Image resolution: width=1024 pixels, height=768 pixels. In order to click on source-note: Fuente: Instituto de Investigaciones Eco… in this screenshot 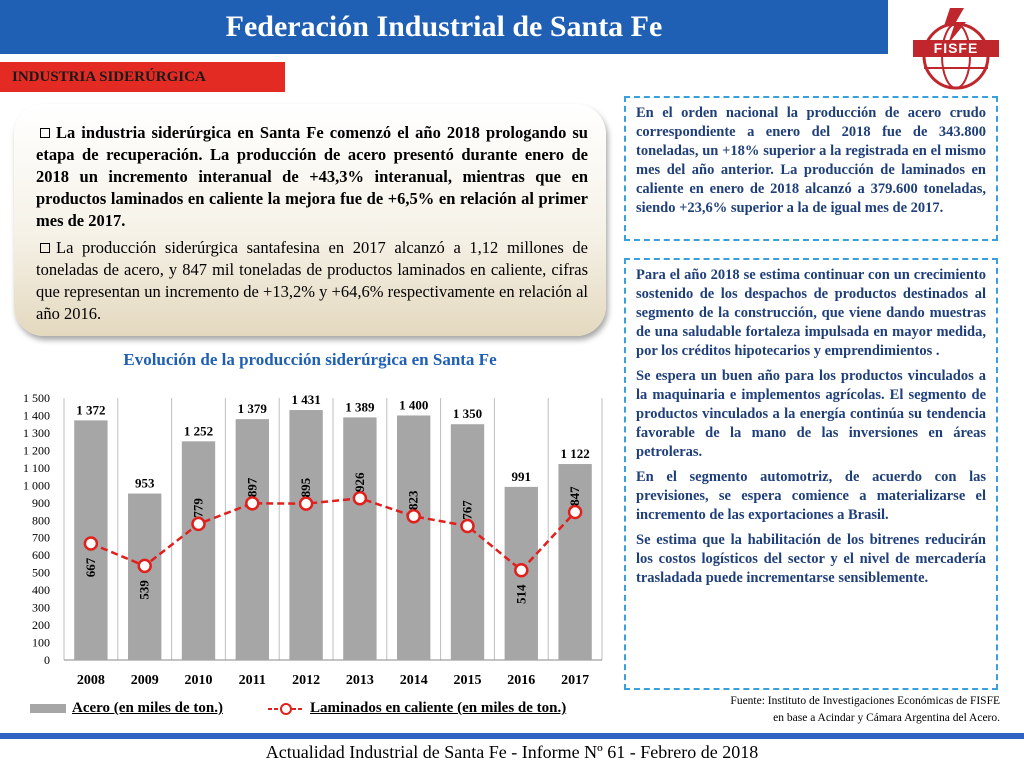, I will do `click(820, 710)`.